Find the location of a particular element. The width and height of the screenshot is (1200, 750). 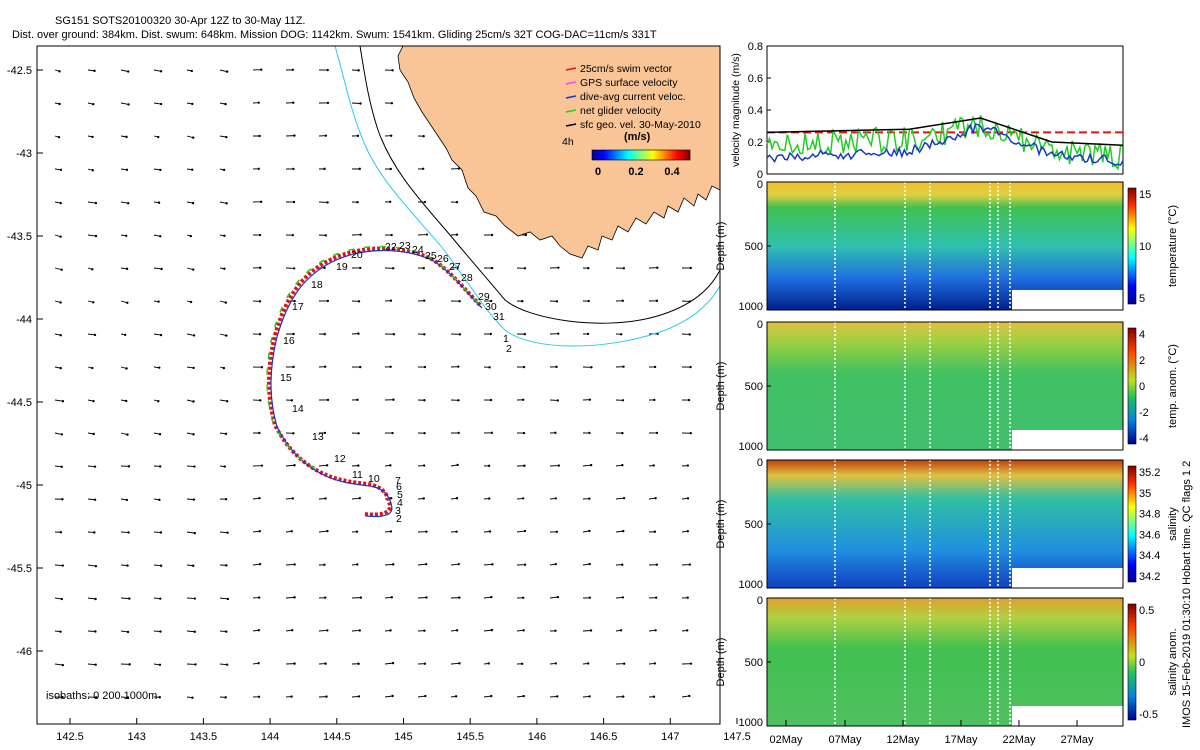

map-y-tick-label: -42.5 is located at coordinates (19, 71).